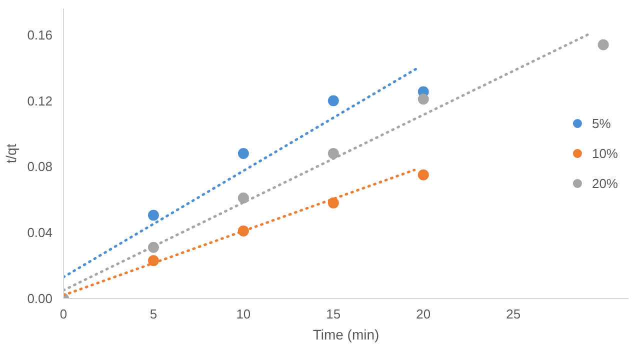  What do you see at coordinates (40, 100) in the screenshot?
I see `y-tick-label: 0.12` at bounding box center [40, 100].